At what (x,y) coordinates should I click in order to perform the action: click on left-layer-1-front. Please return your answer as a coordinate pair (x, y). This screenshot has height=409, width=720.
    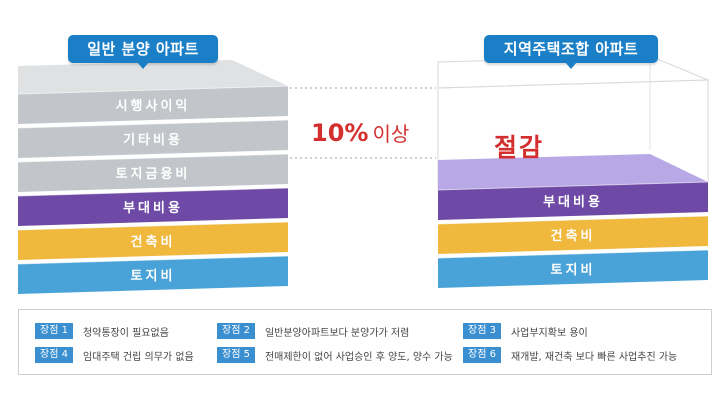
    Looking at the image, I should click on (153, 105).